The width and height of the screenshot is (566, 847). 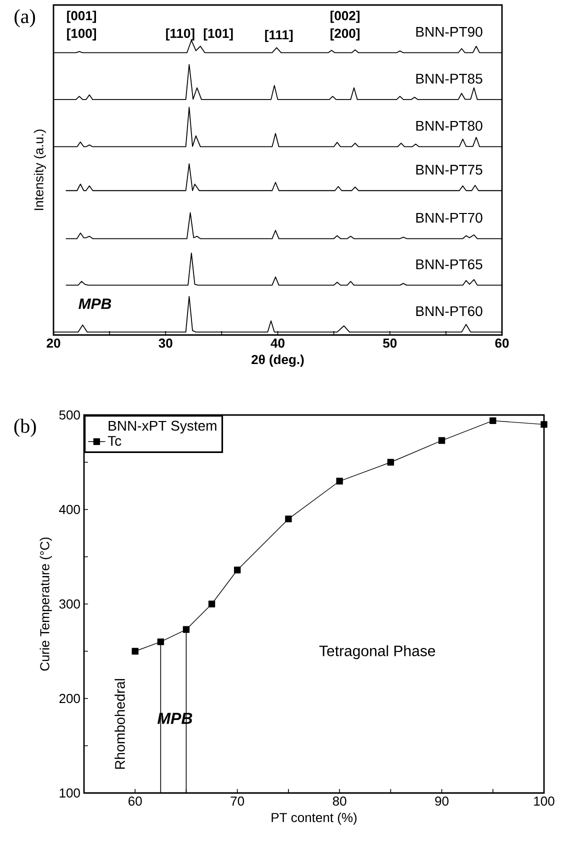 What do you see at coordinates (162, 427) in the screenshot?
I see `legend-title: BNN-xPT System` at bounding box center [162, 427].